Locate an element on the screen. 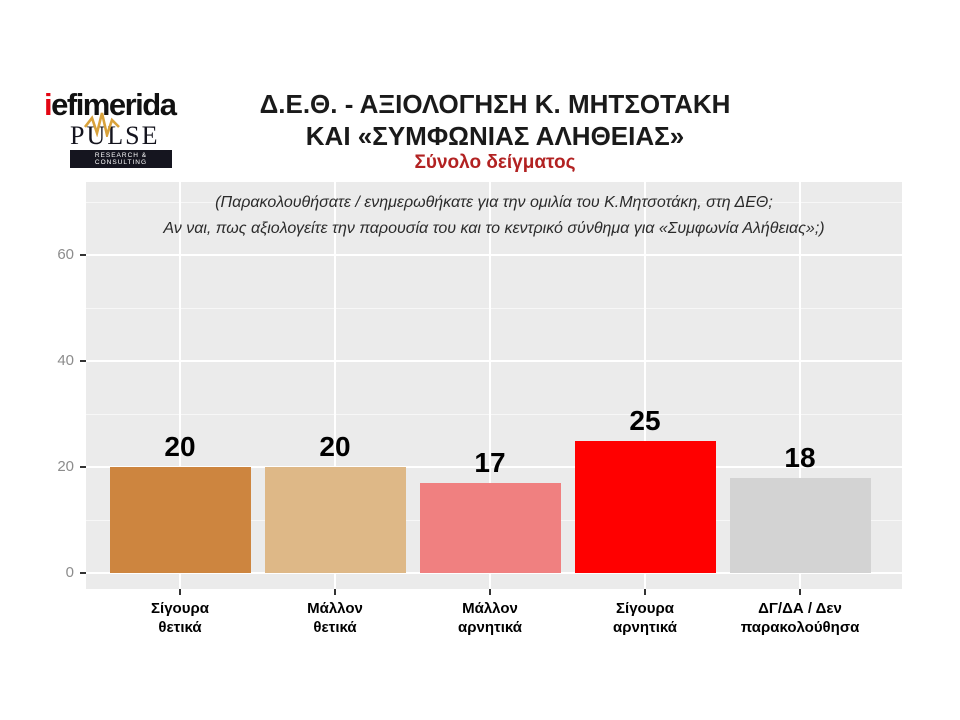 This screenshot has height=720, width=960. bar-value-label: 25 is located at coordinates (645, 420).